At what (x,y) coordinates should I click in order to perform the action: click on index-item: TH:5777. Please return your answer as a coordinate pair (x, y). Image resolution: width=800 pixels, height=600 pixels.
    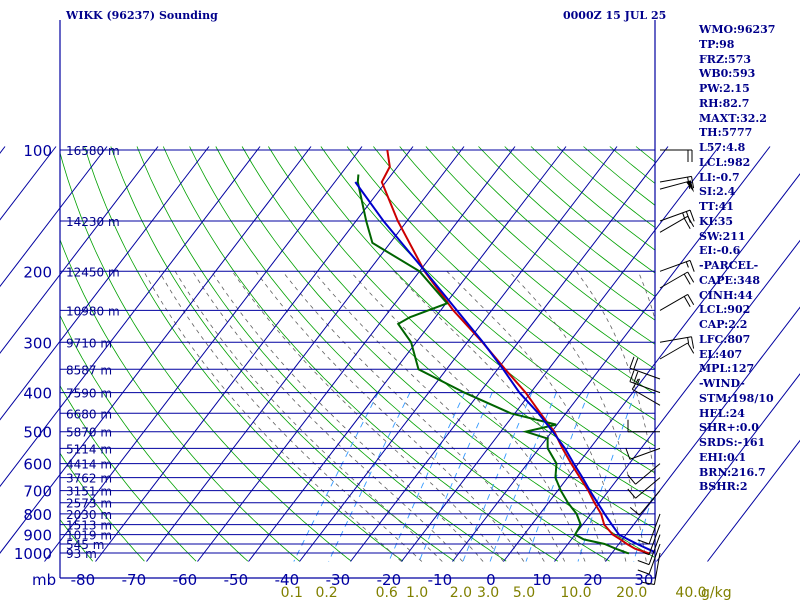
    Looking at the image, I should click on (726, 133).